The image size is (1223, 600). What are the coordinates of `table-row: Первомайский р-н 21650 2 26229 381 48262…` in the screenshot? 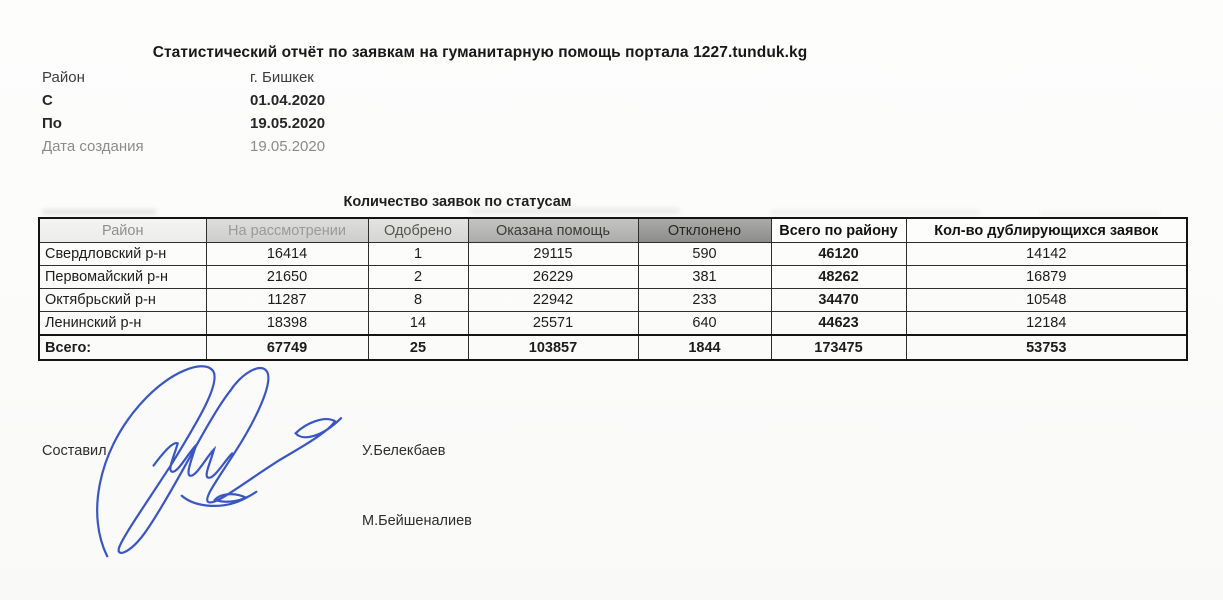 It's located at (613, 277).